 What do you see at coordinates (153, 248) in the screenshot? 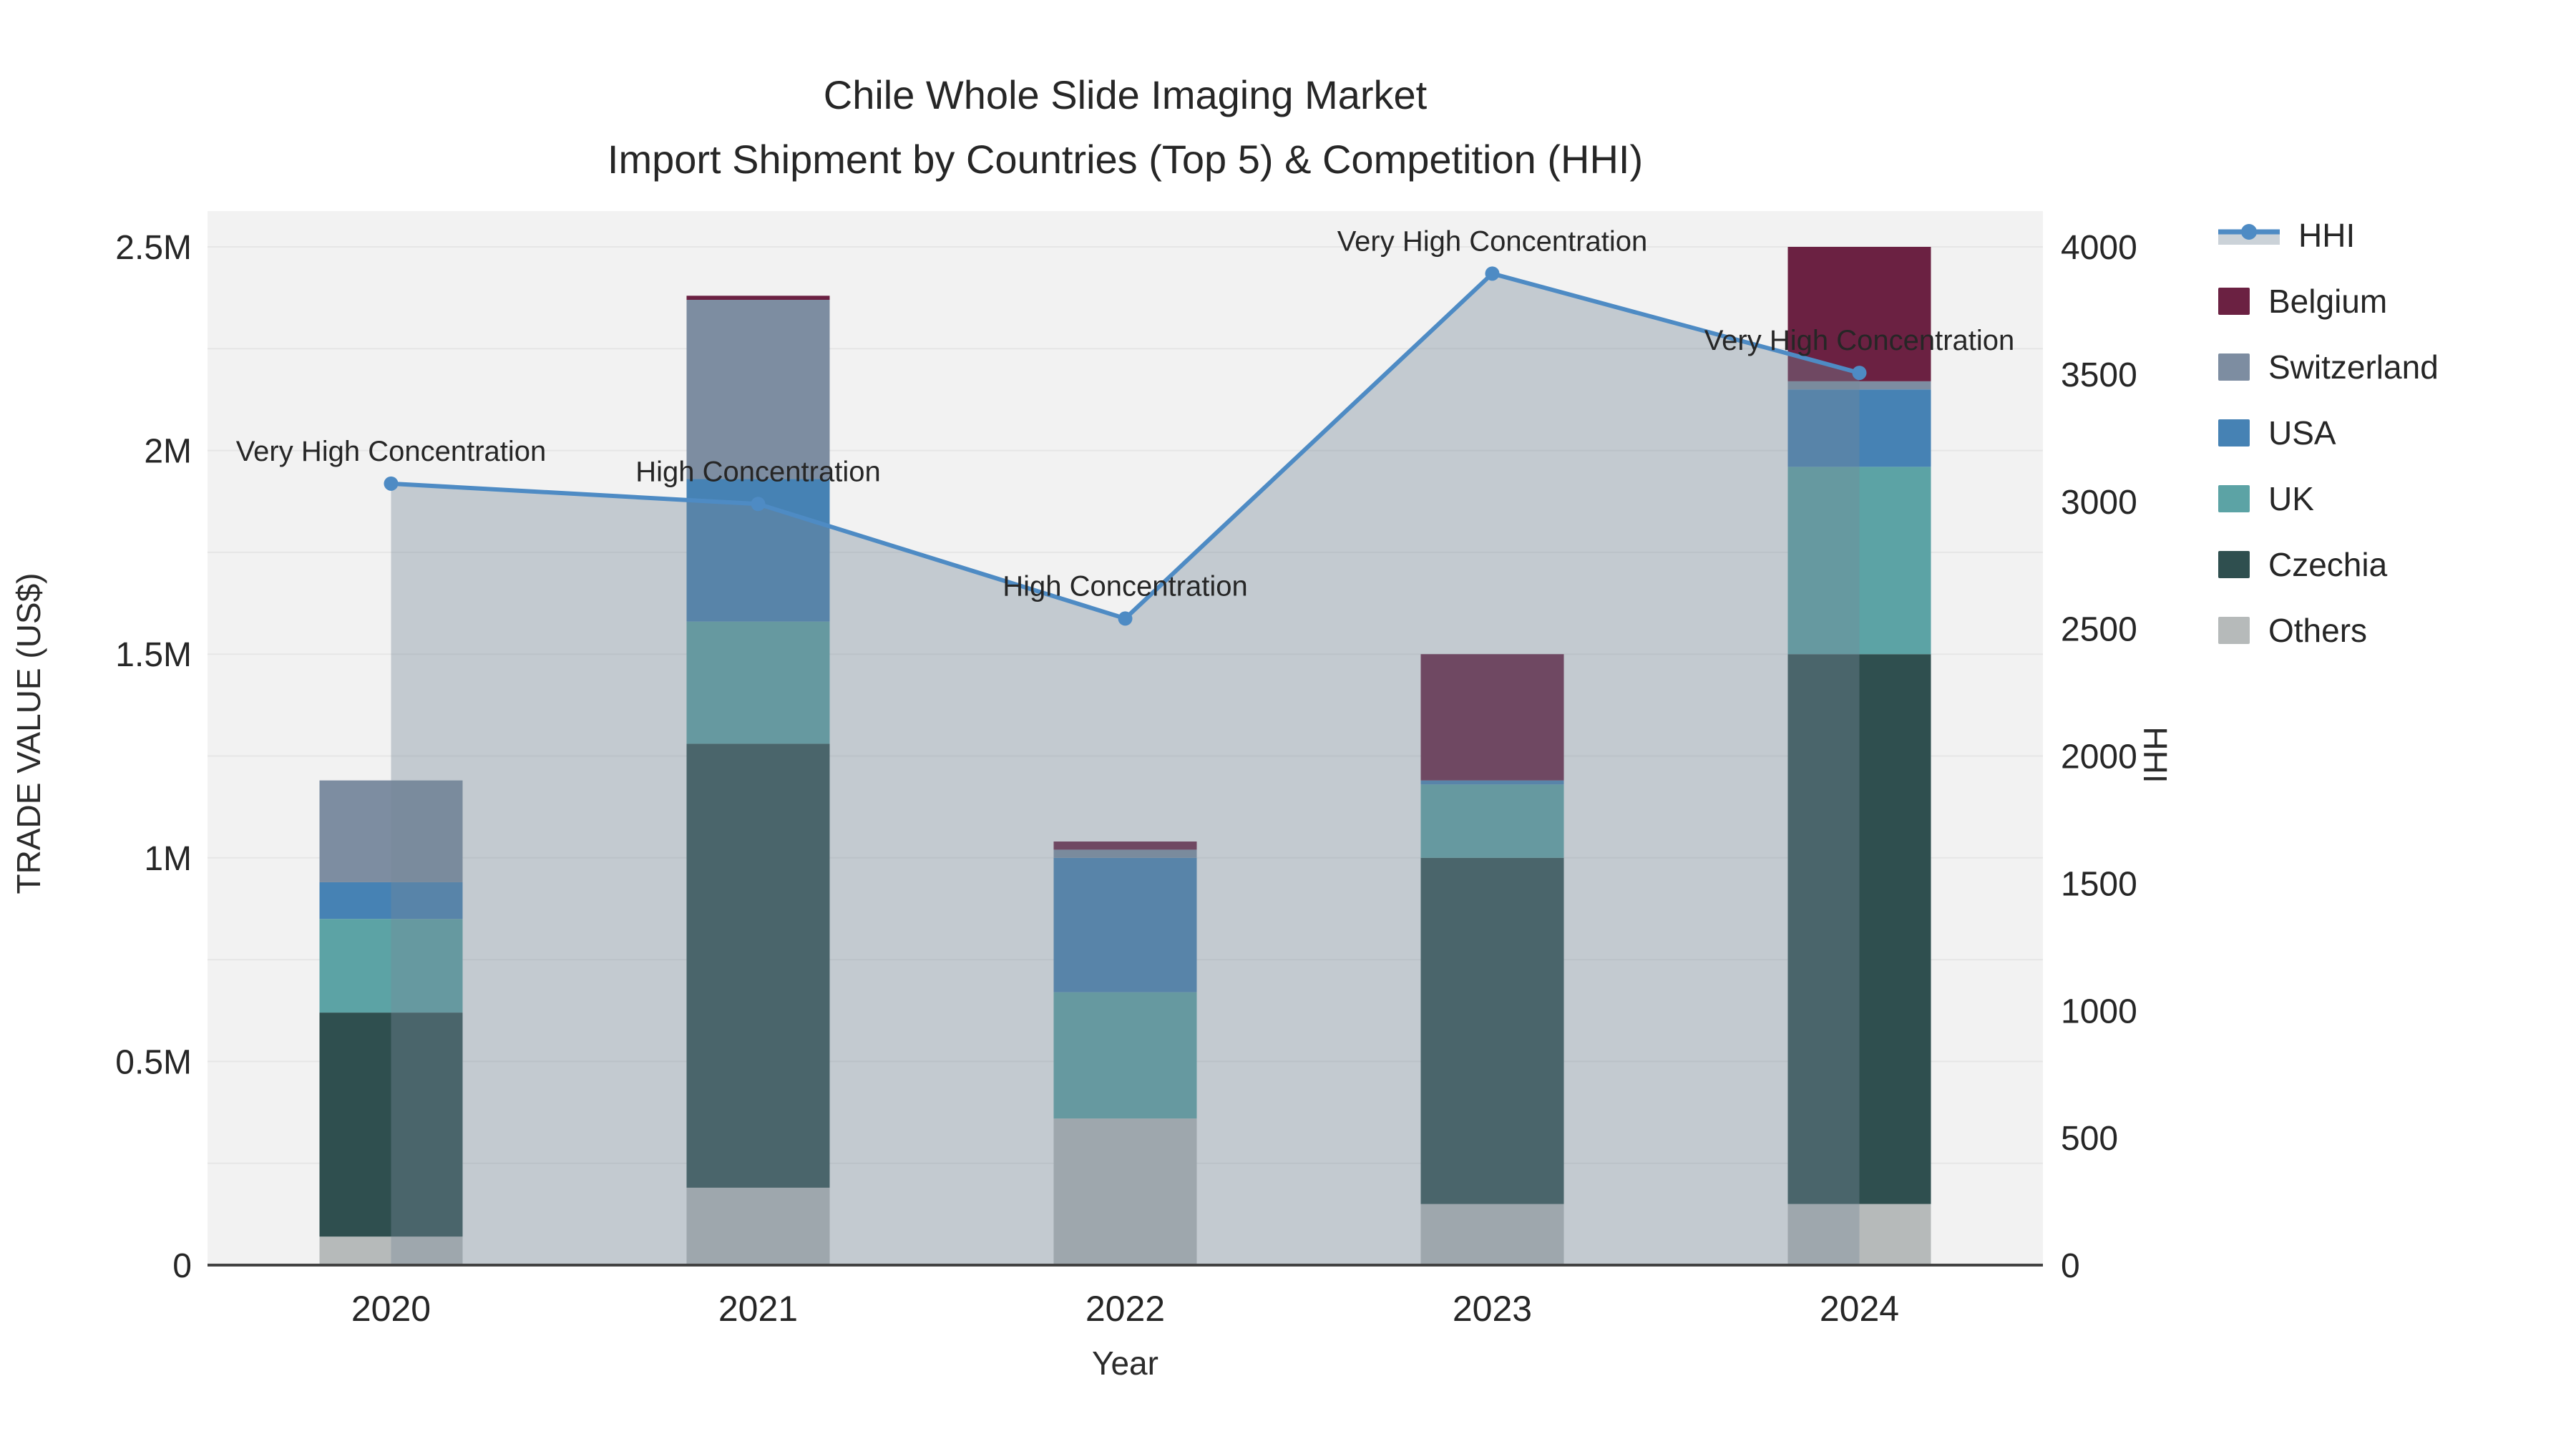
I see `y-left-tick-label-2.5M: 2.5M` at bounding box center [153, 248].